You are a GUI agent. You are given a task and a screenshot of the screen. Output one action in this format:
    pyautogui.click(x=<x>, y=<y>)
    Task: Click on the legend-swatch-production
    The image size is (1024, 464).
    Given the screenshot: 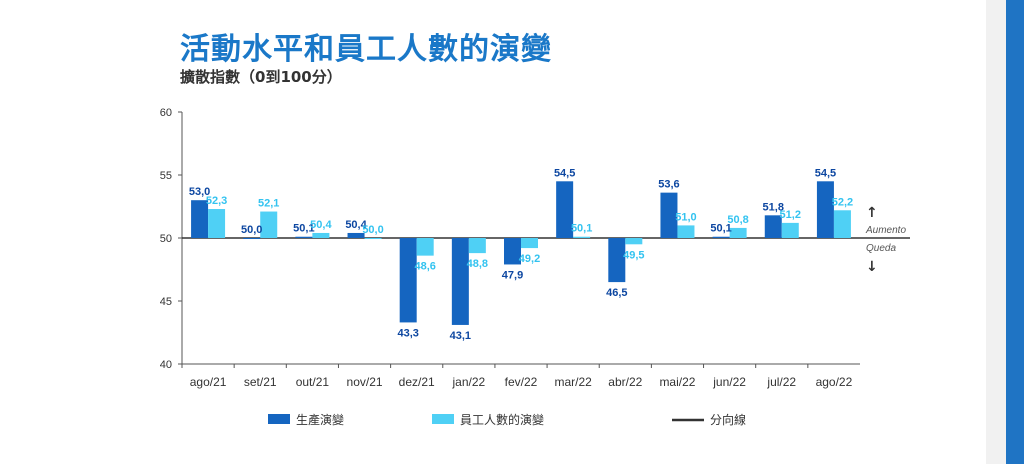 What is the action you would take?
    pyautogui.click(x=279, y=419)
    